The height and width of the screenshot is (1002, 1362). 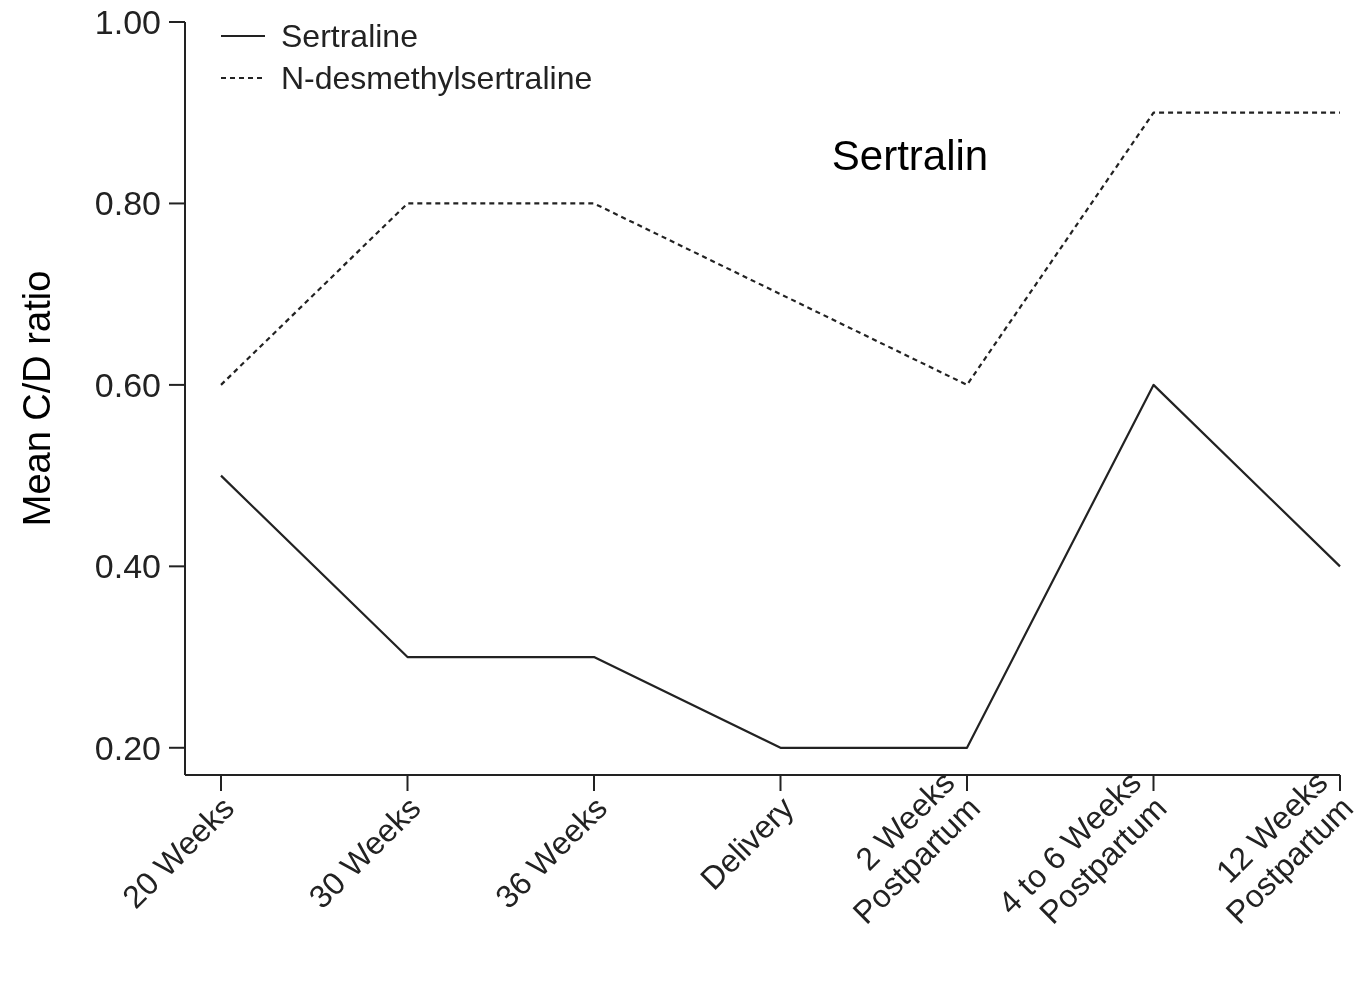 I want to click on y-tick-label: 0.60, so click(x=127, y=384).